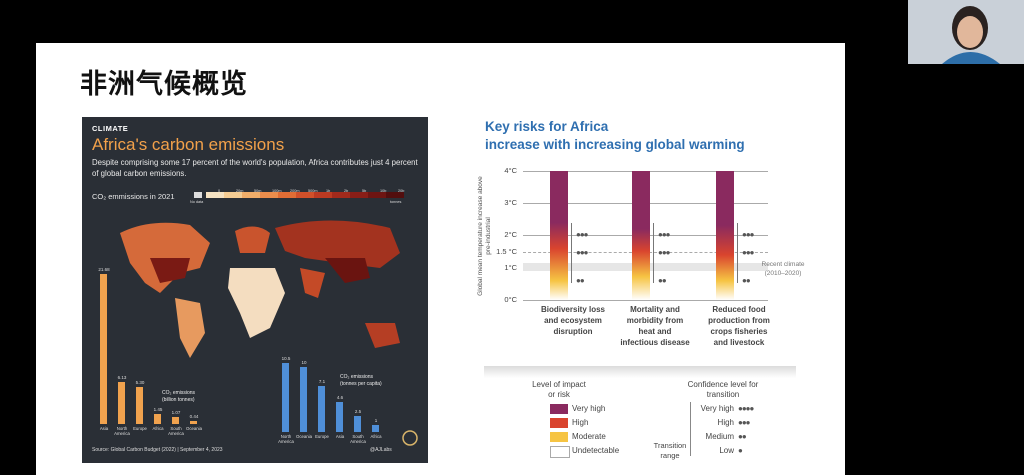 The height and width of the screenshot is (475, 1024). What do you see at coordinates (188, 144) in the screenshot?
I see `infographic-title: Africa's carbon emissions` at bounding box center [188, 144].